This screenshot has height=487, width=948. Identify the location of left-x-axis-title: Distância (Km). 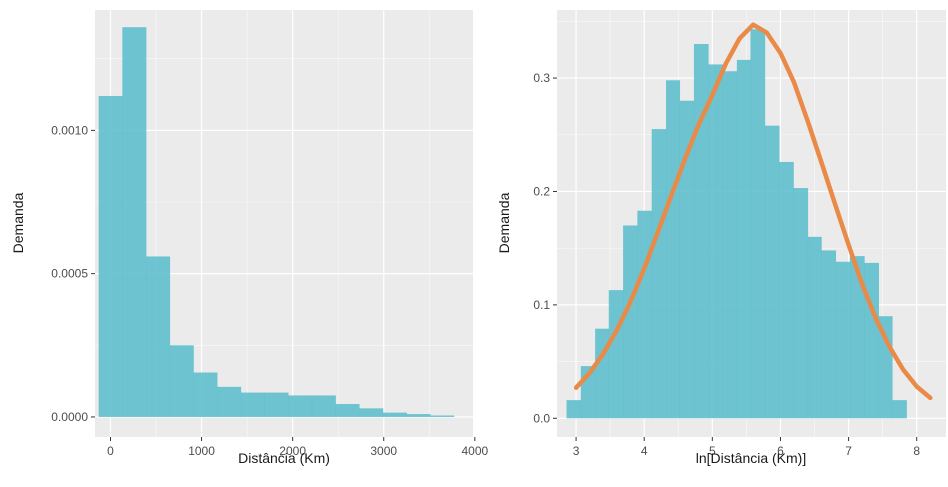
(284, 458).